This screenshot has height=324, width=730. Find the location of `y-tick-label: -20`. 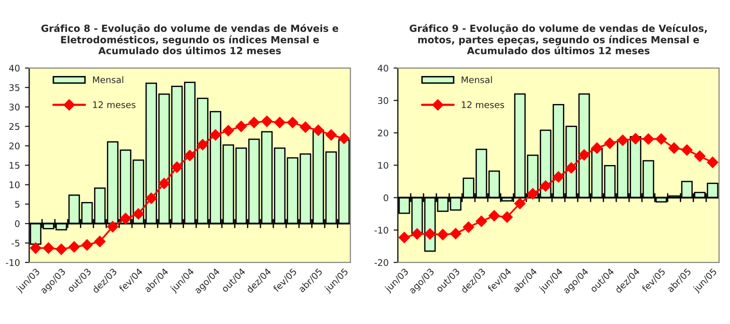

y-tick-label: -20 is located at coordinates (381, 262).